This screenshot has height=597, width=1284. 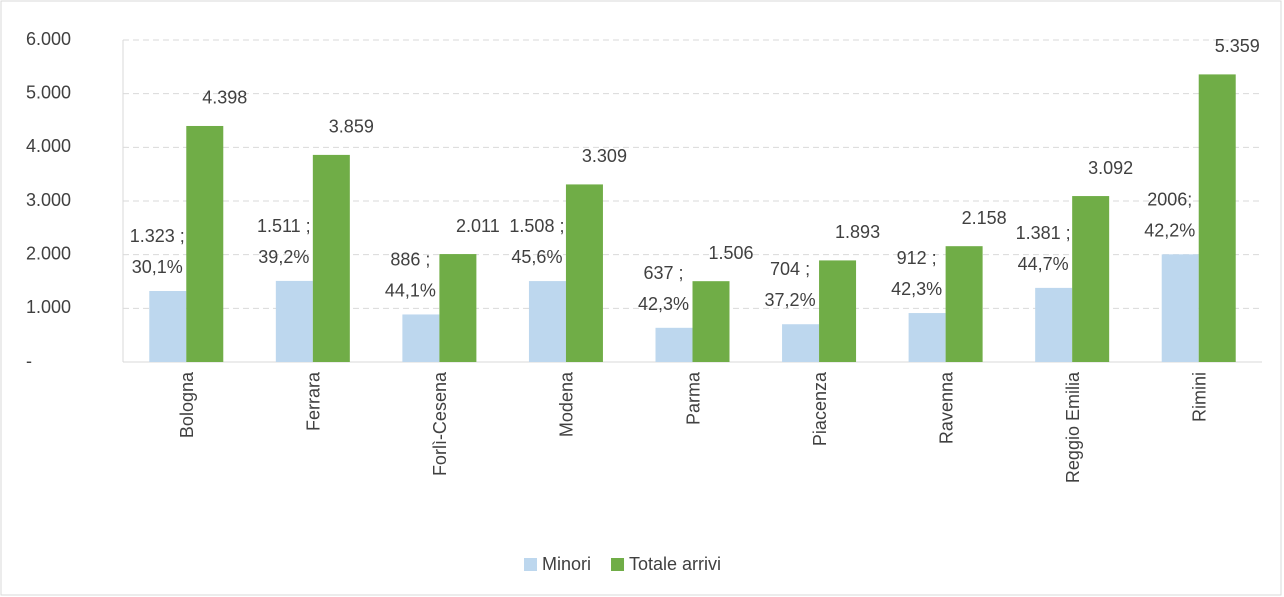 What do you see at coordinates (916, 273) in the screenshot?
I see `data-label: 912 ; 42,3%` at bounding box center [916, 273].